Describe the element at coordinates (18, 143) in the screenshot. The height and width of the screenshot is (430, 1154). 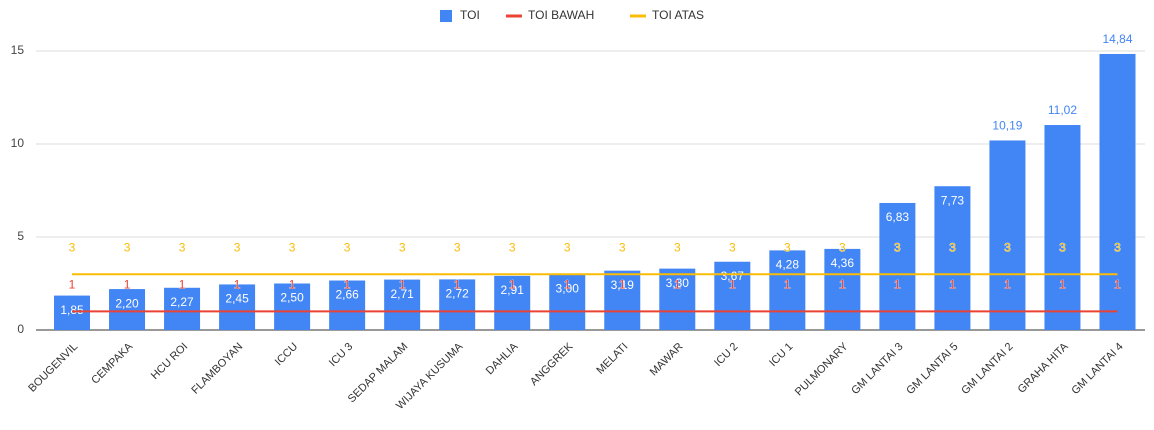
I see `y-tick-label: 10` at that location.